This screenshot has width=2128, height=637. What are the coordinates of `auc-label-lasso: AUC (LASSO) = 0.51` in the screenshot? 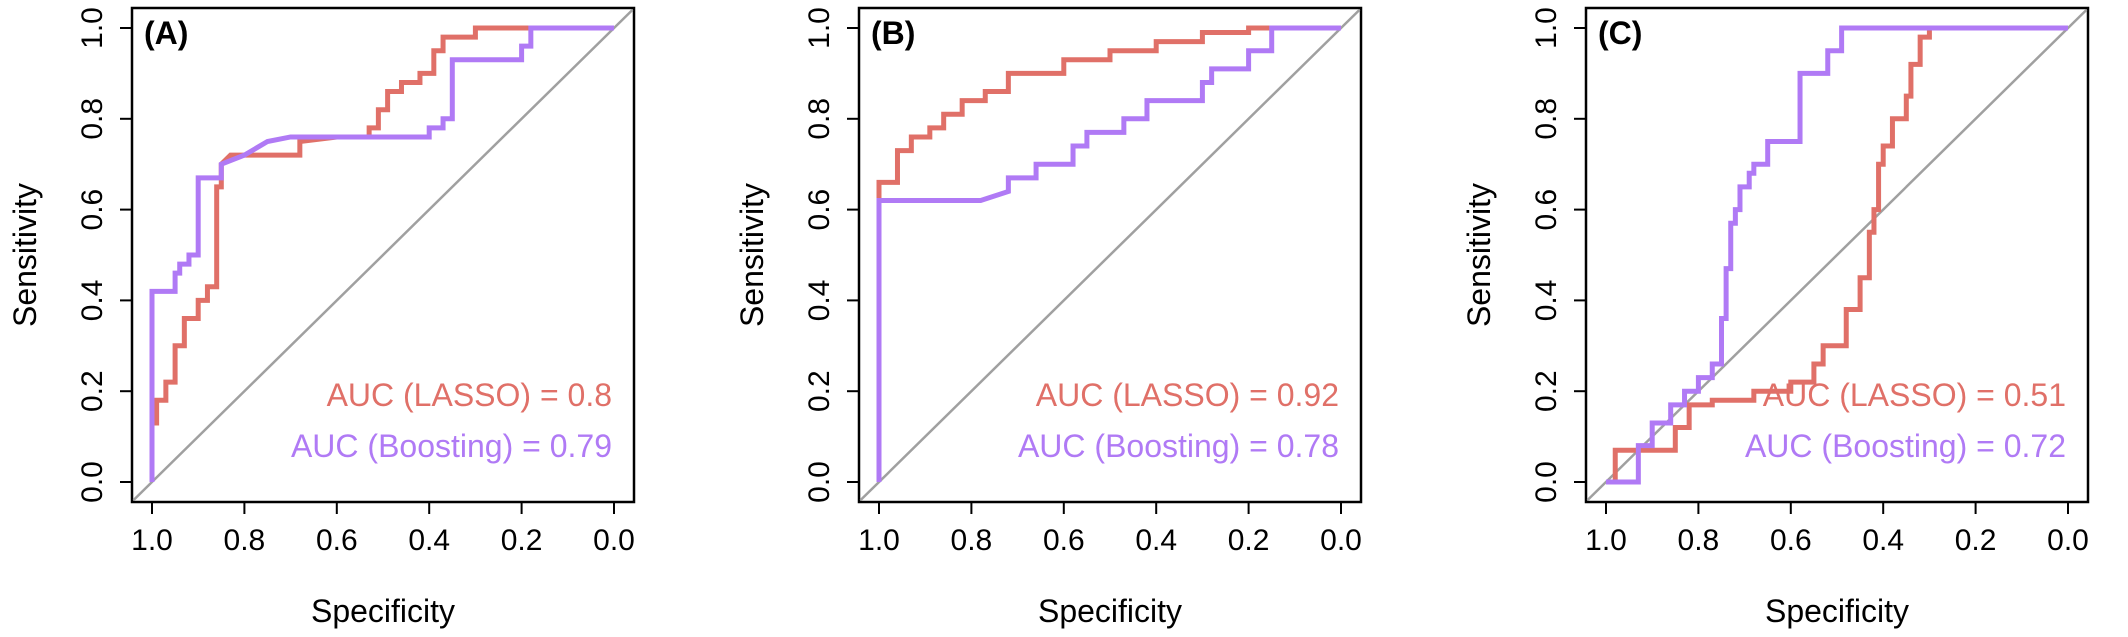 It's located at (1914, 395).